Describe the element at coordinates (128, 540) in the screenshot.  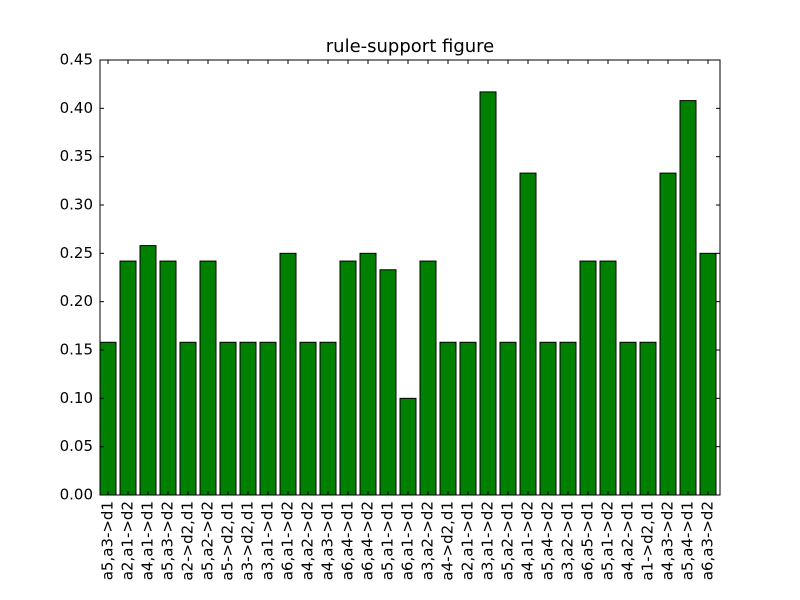
I see `x-tick-label: a2,a1->d2` at that location.